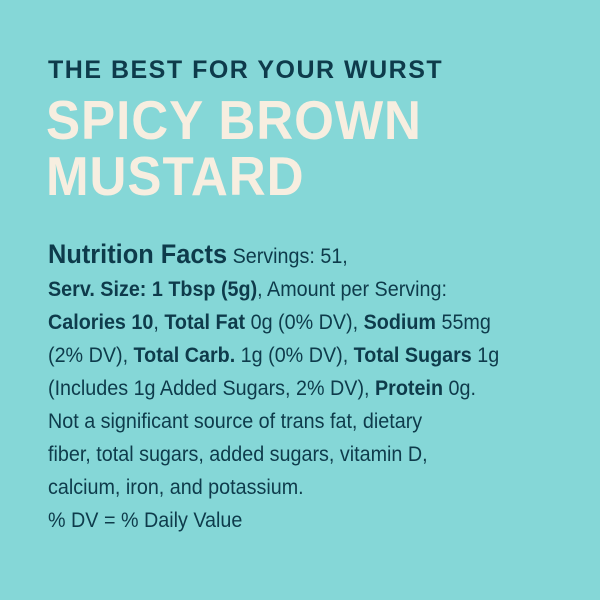  What do you see at coordinates (294, 355) in the screenshot?
I see `nutrition-value: 1g (0% DV),` at bounding box center [294, 355].